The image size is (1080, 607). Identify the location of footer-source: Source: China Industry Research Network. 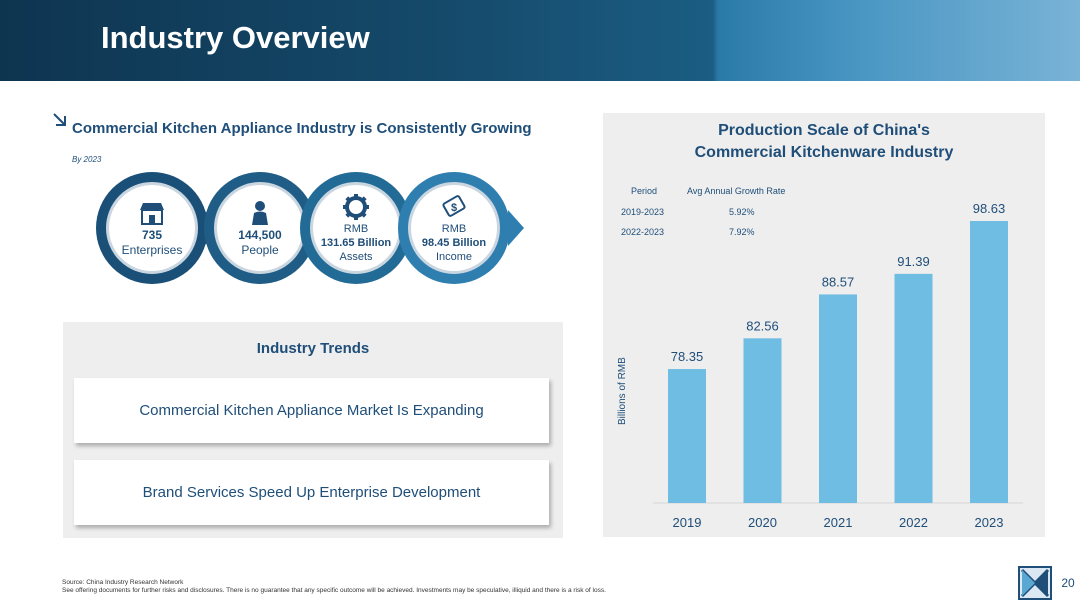
(123, 582).